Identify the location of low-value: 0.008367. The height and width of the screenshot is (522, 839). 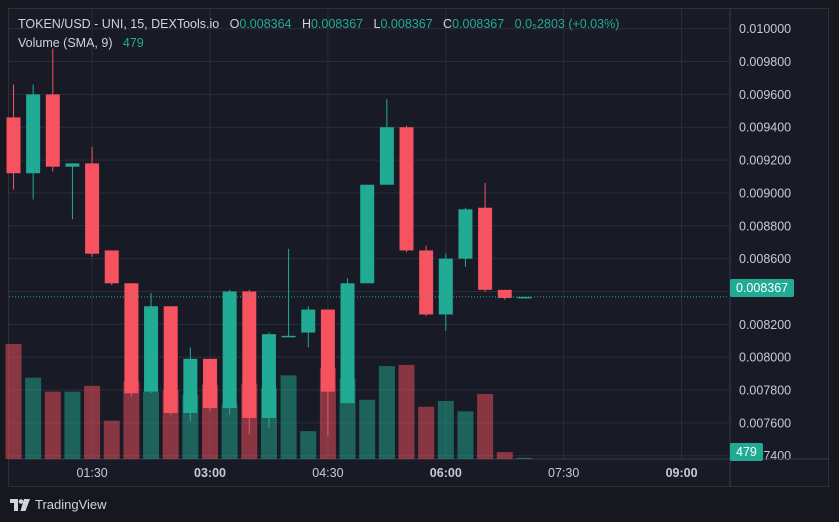
(406, 24).